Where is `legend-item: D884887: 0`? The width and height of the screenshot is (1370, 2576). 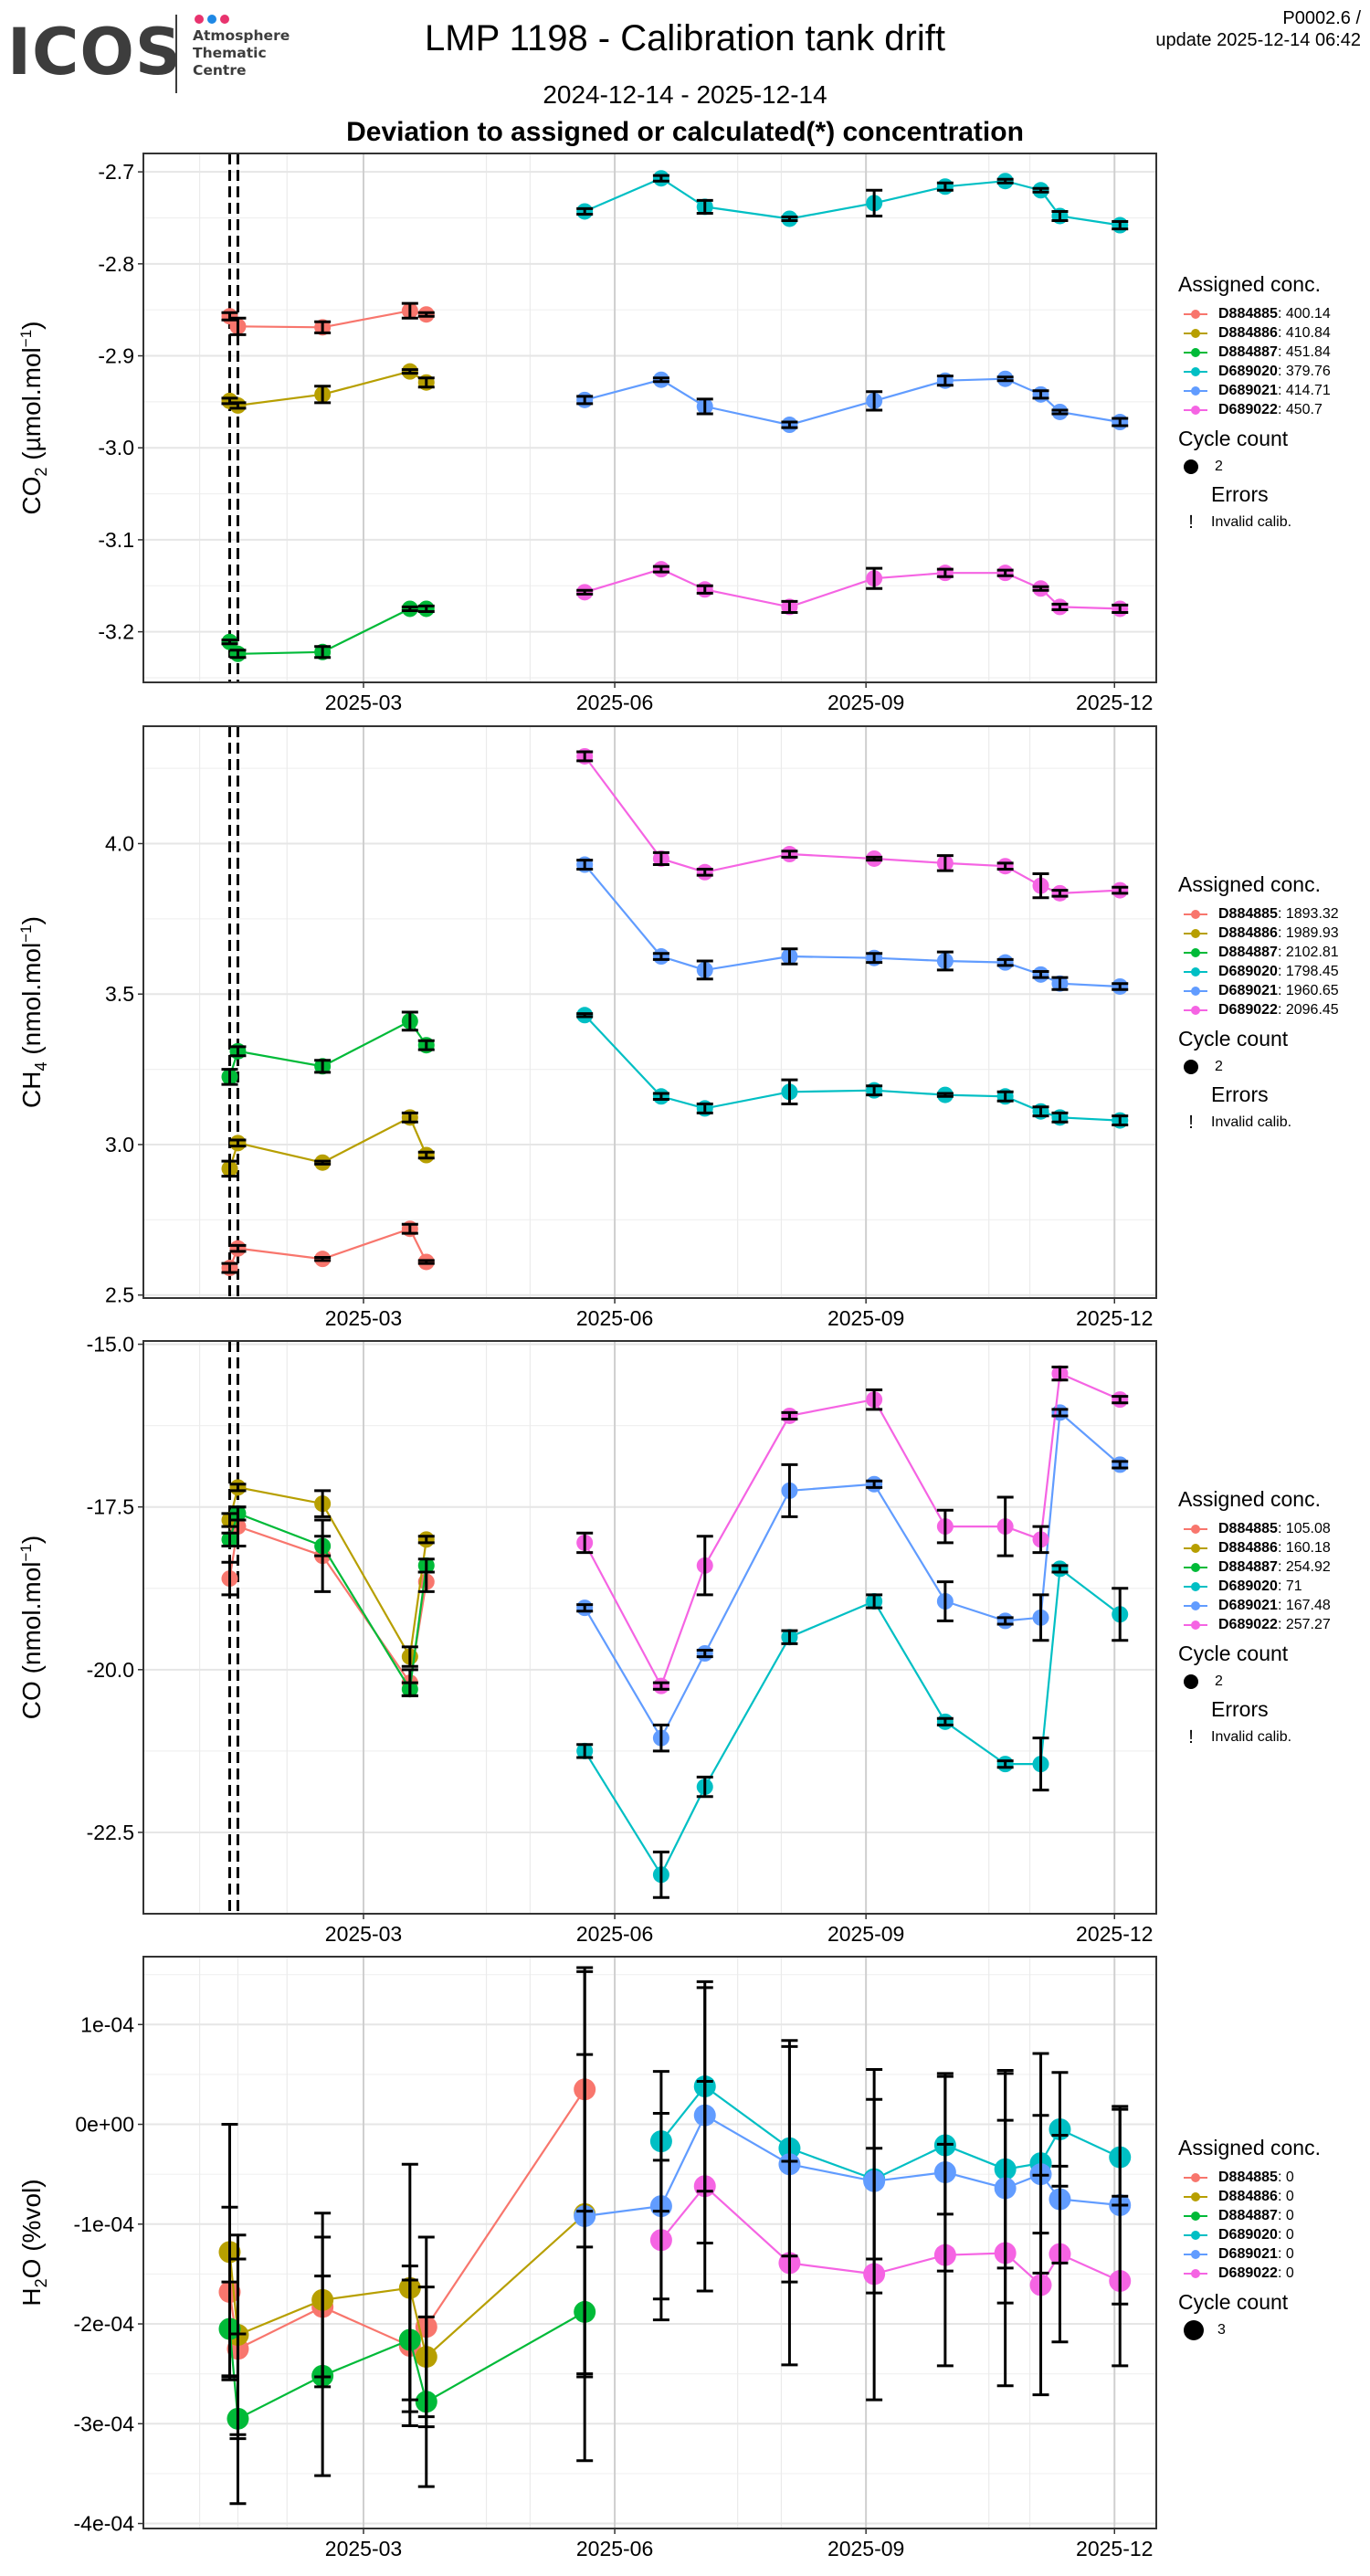
legend-item: D884887: 0 is located at coordinates (1249, 2215).